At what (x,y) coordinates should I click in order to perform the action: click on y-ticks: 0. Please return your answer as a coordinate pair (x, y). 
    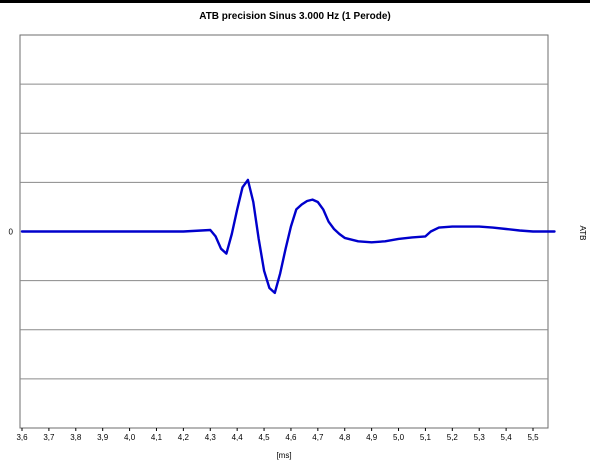
    Looking at the image, I should click on (11, 232).